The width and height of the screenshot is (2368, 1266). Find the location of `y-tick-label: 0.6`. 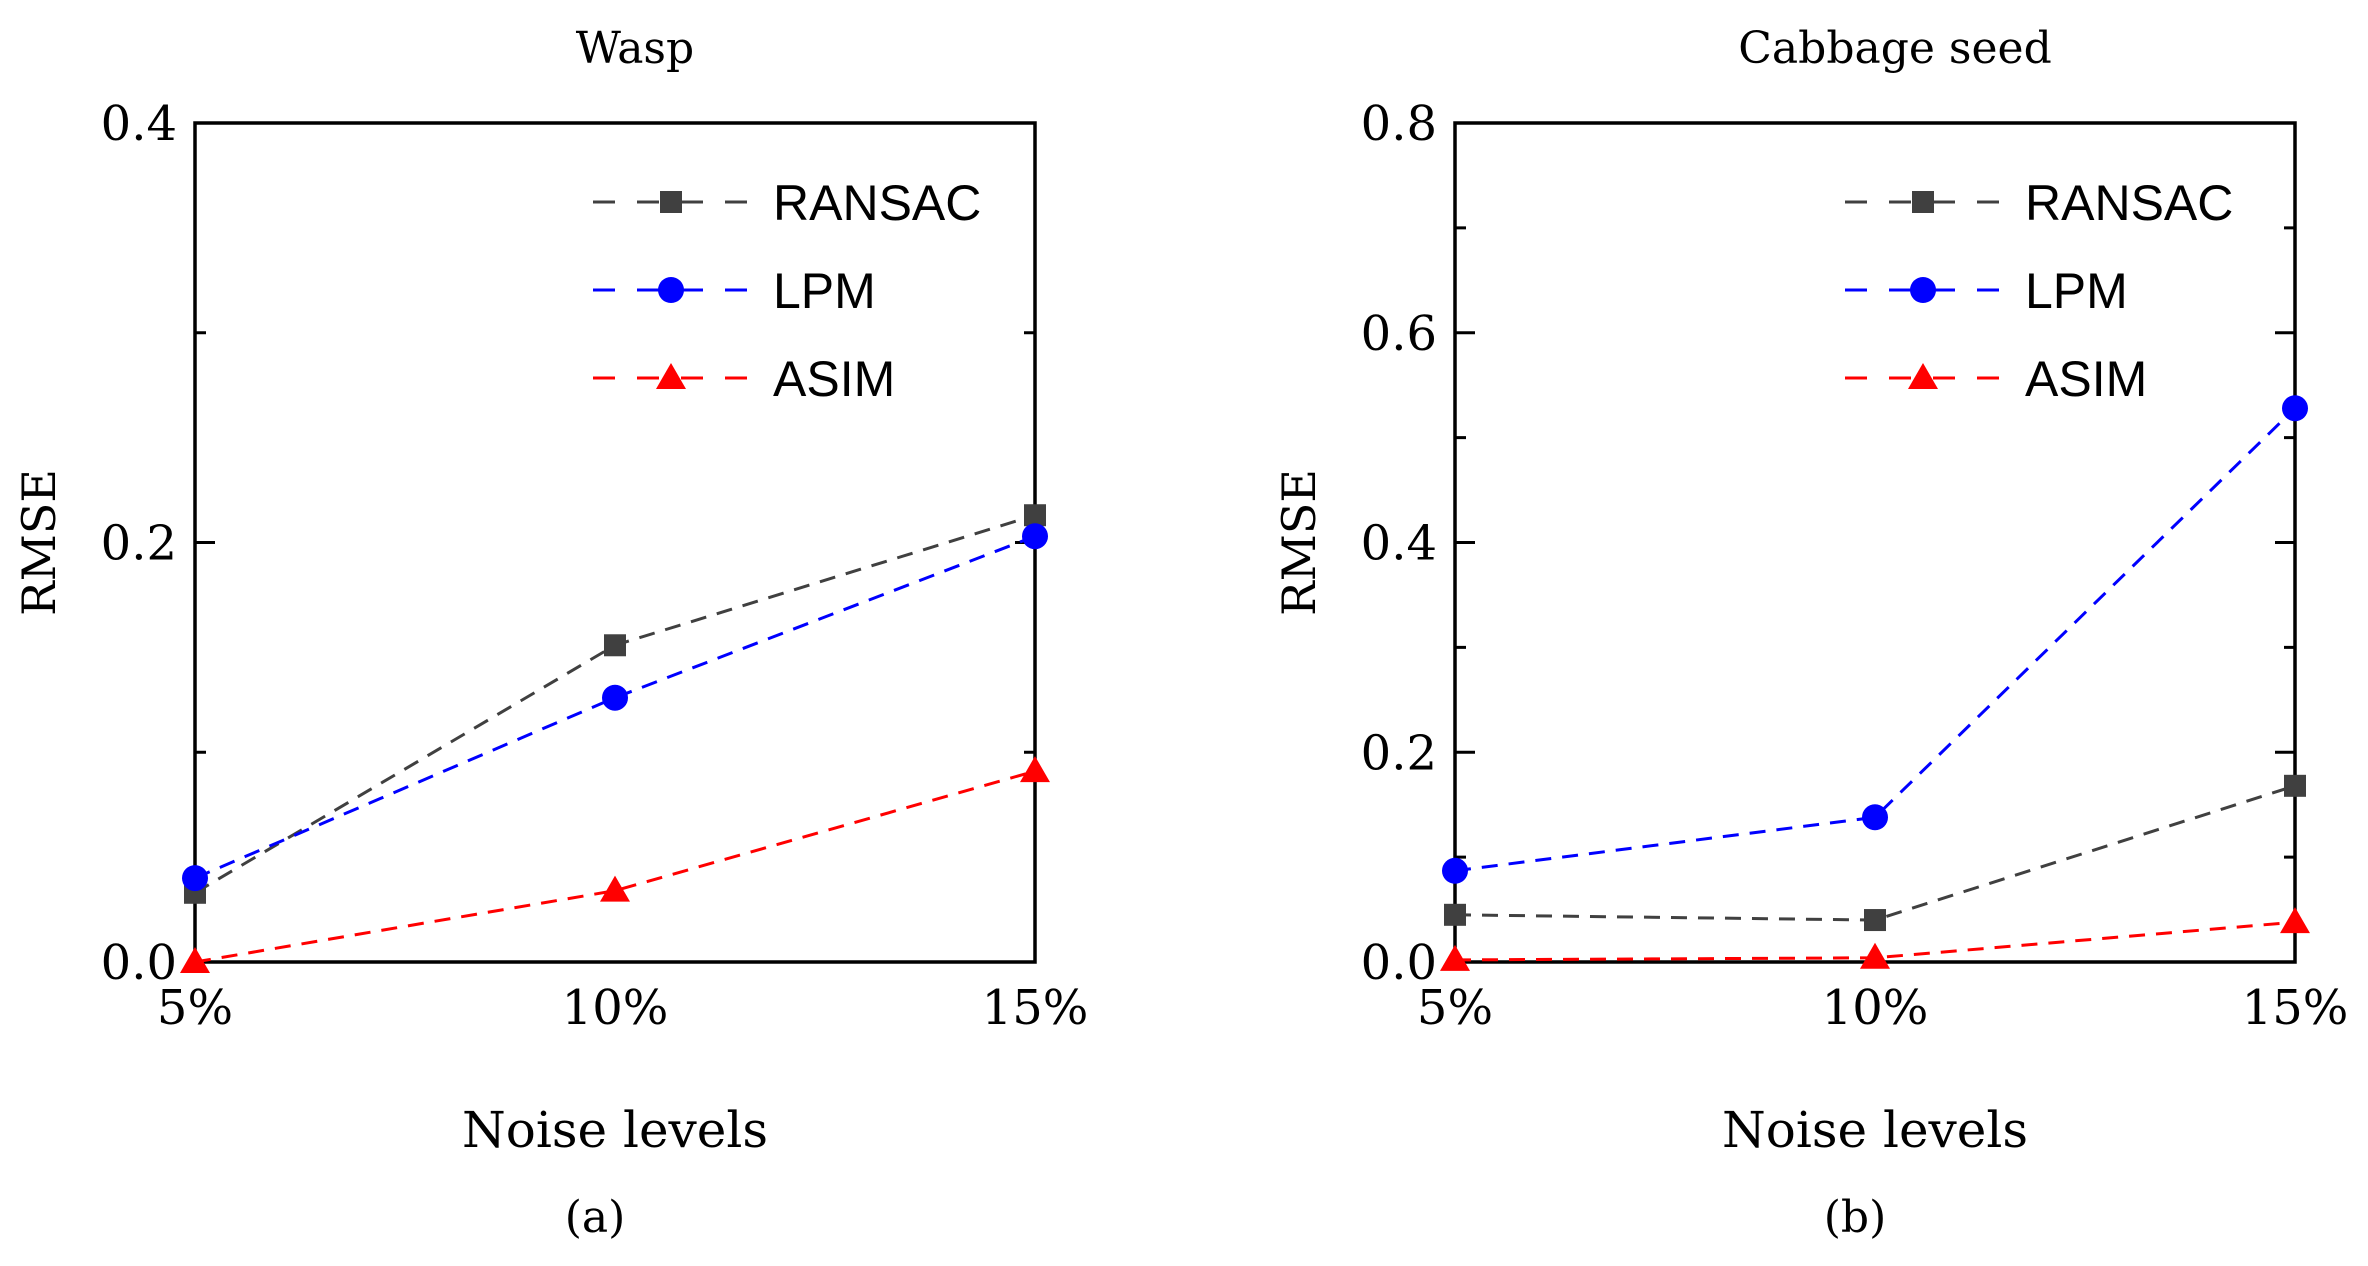

y-tick-label: 0.6 is located at coordinates (1399, 334).